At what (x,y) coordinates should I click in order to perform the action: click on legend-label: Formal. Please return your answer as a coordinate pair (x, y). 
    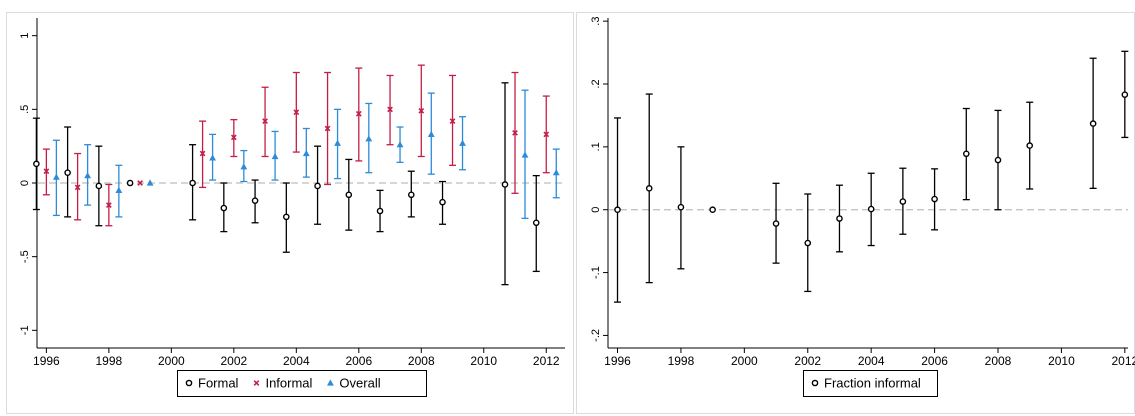
    Looking at the image, I should click on (218, 383).